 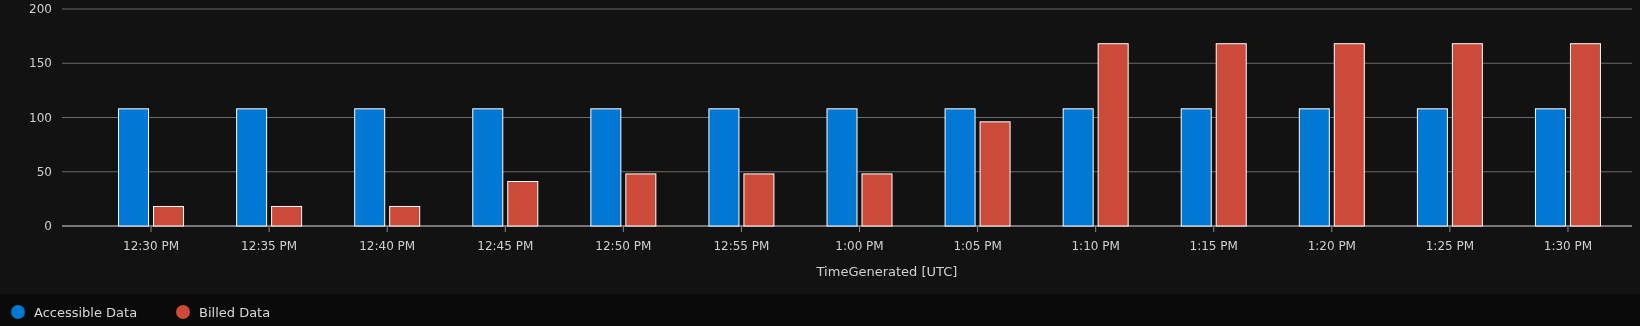 I want to click on x-tick-label: 12:35 PM, so click(x=269, y=246).